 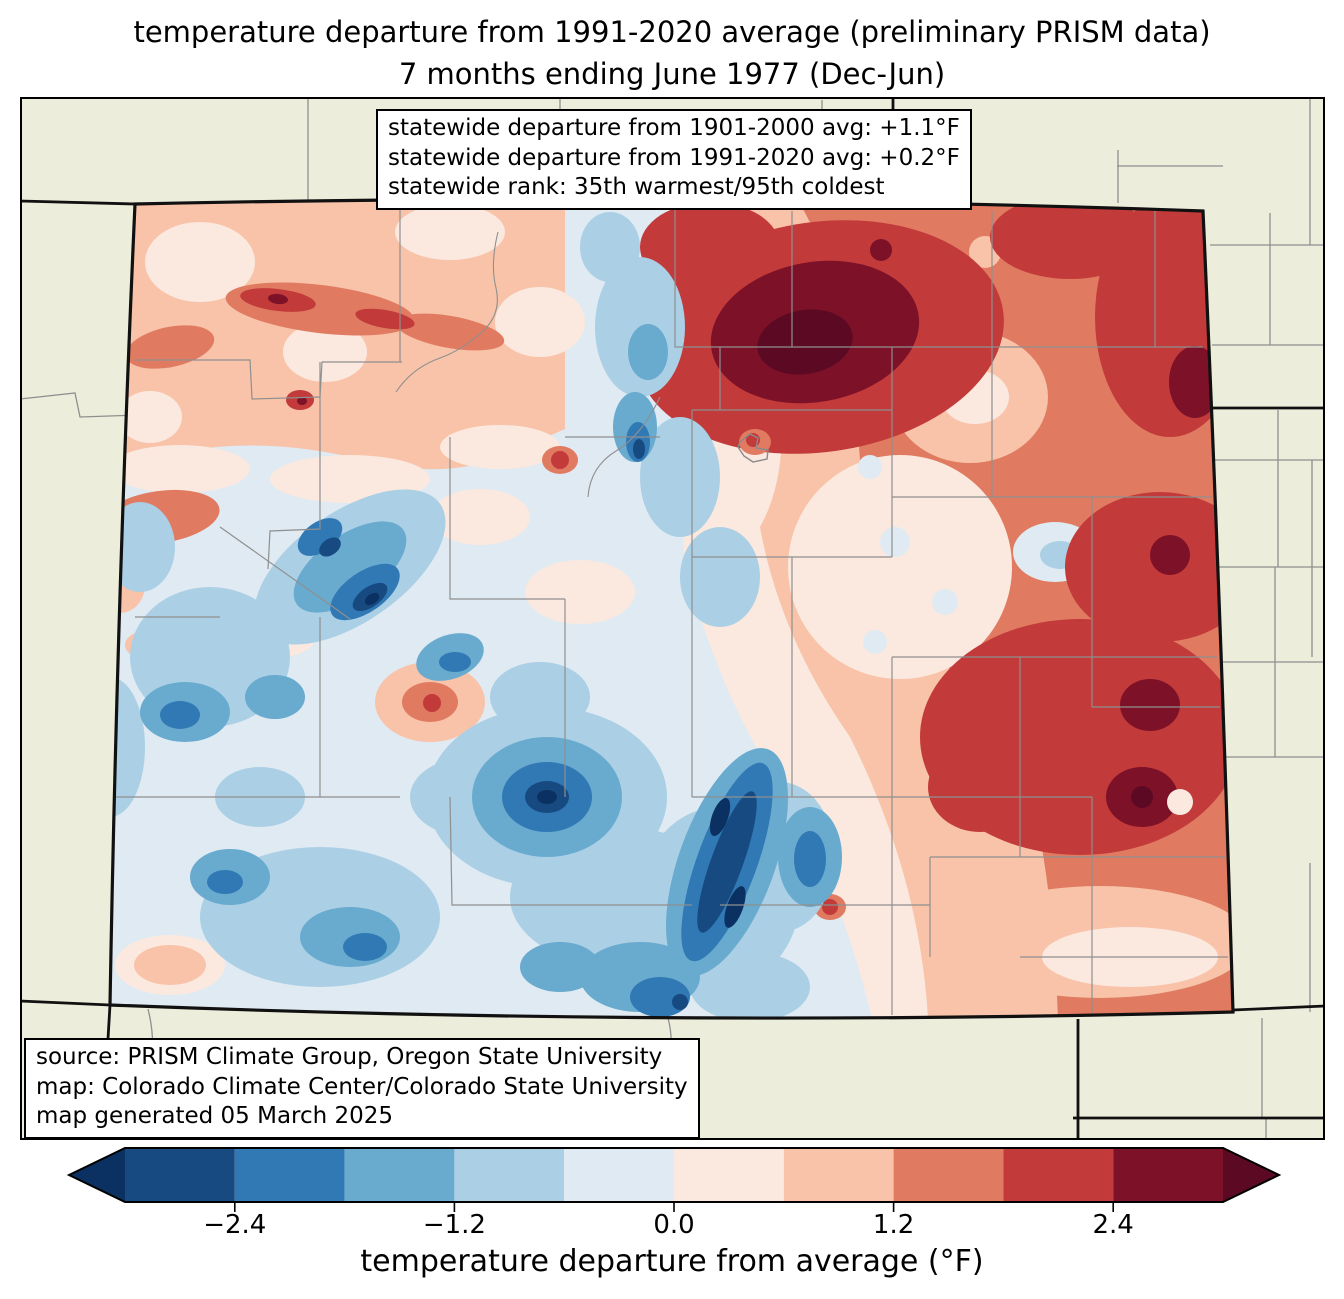 What do you see at coordinates (893, 1225) in the screenshot?
I see `colorbar-tick-1p2: 1.2` at bounding box center [893, 1225].